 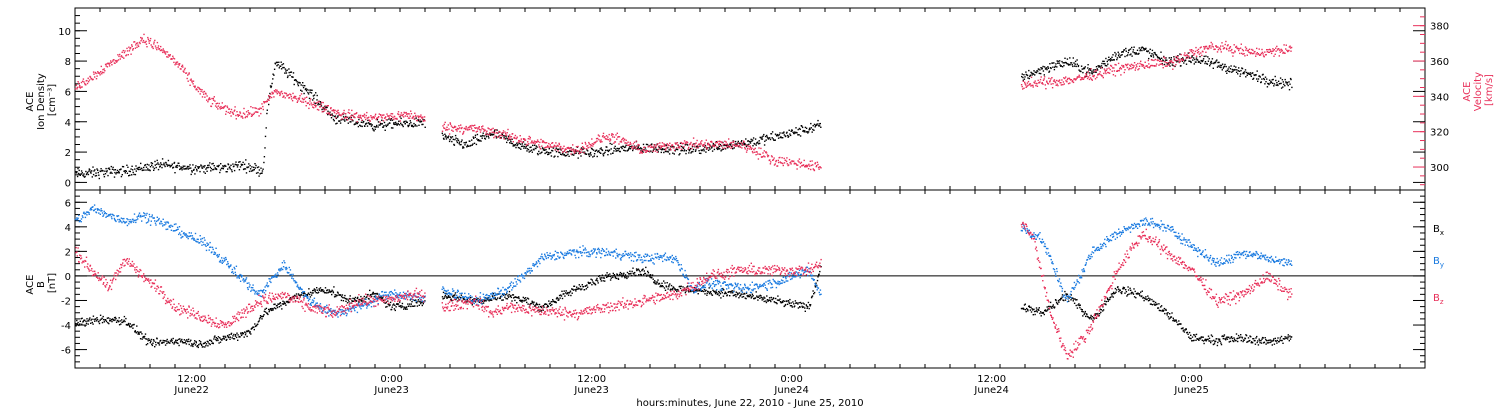 What do you see at coordinates (1439, 62) in the screenshot?
I see `right-tick-label: 360` at bounding box center [1439, 62].